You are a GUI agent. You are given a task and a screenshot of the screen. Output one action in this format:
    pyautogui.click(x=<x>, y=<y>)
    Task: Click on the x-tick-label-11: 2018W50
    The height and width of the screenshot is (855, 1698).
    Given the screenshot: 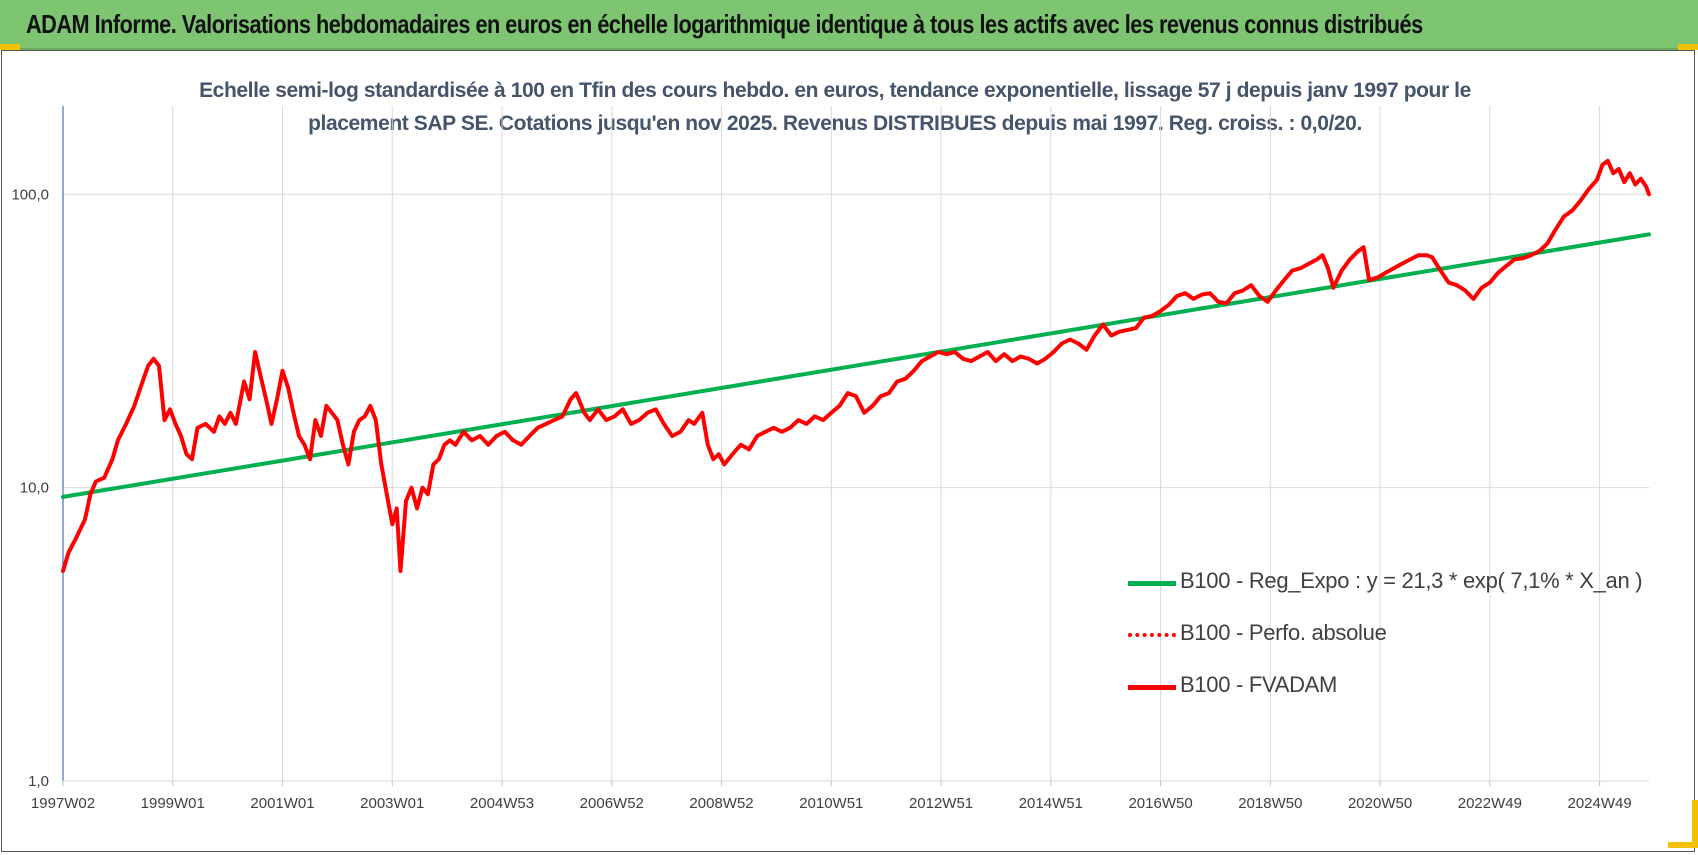 What is the action you would take?
    pyautogui.click(x=1270, y=803)
    